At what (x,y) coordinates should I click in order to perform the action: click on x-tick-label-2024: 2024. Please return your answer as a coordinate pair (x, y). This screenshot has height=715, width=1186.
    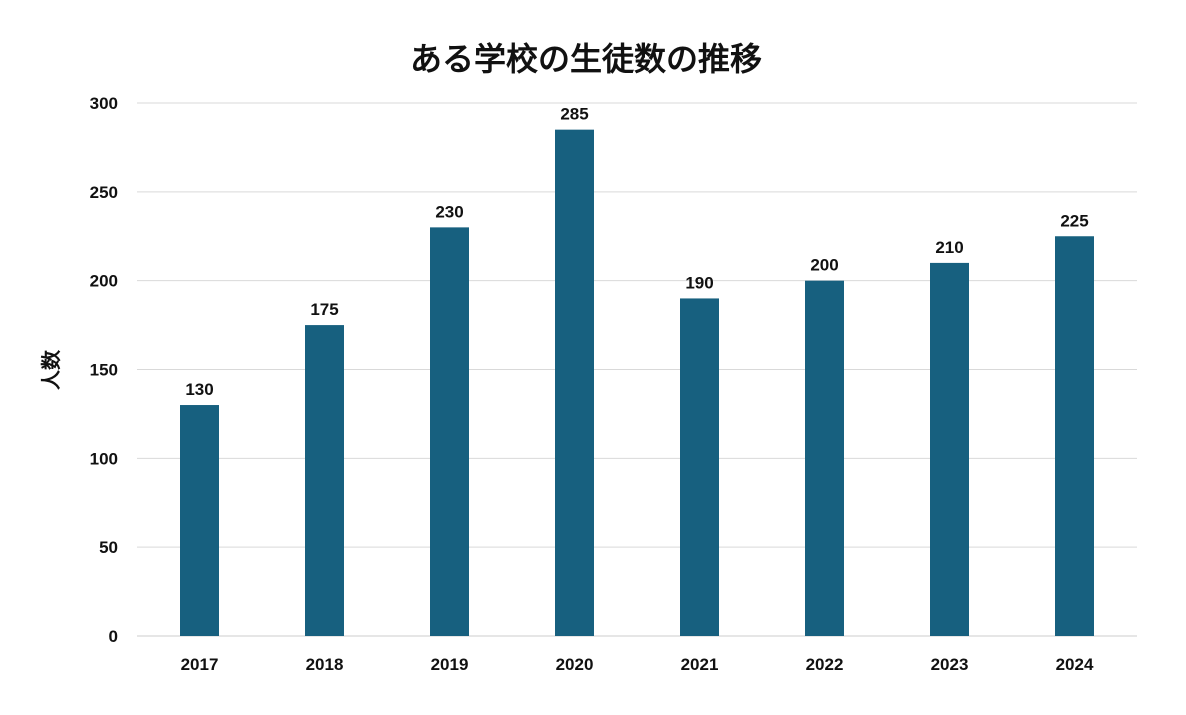
    Looking at the image, I should click on (1075, 664).